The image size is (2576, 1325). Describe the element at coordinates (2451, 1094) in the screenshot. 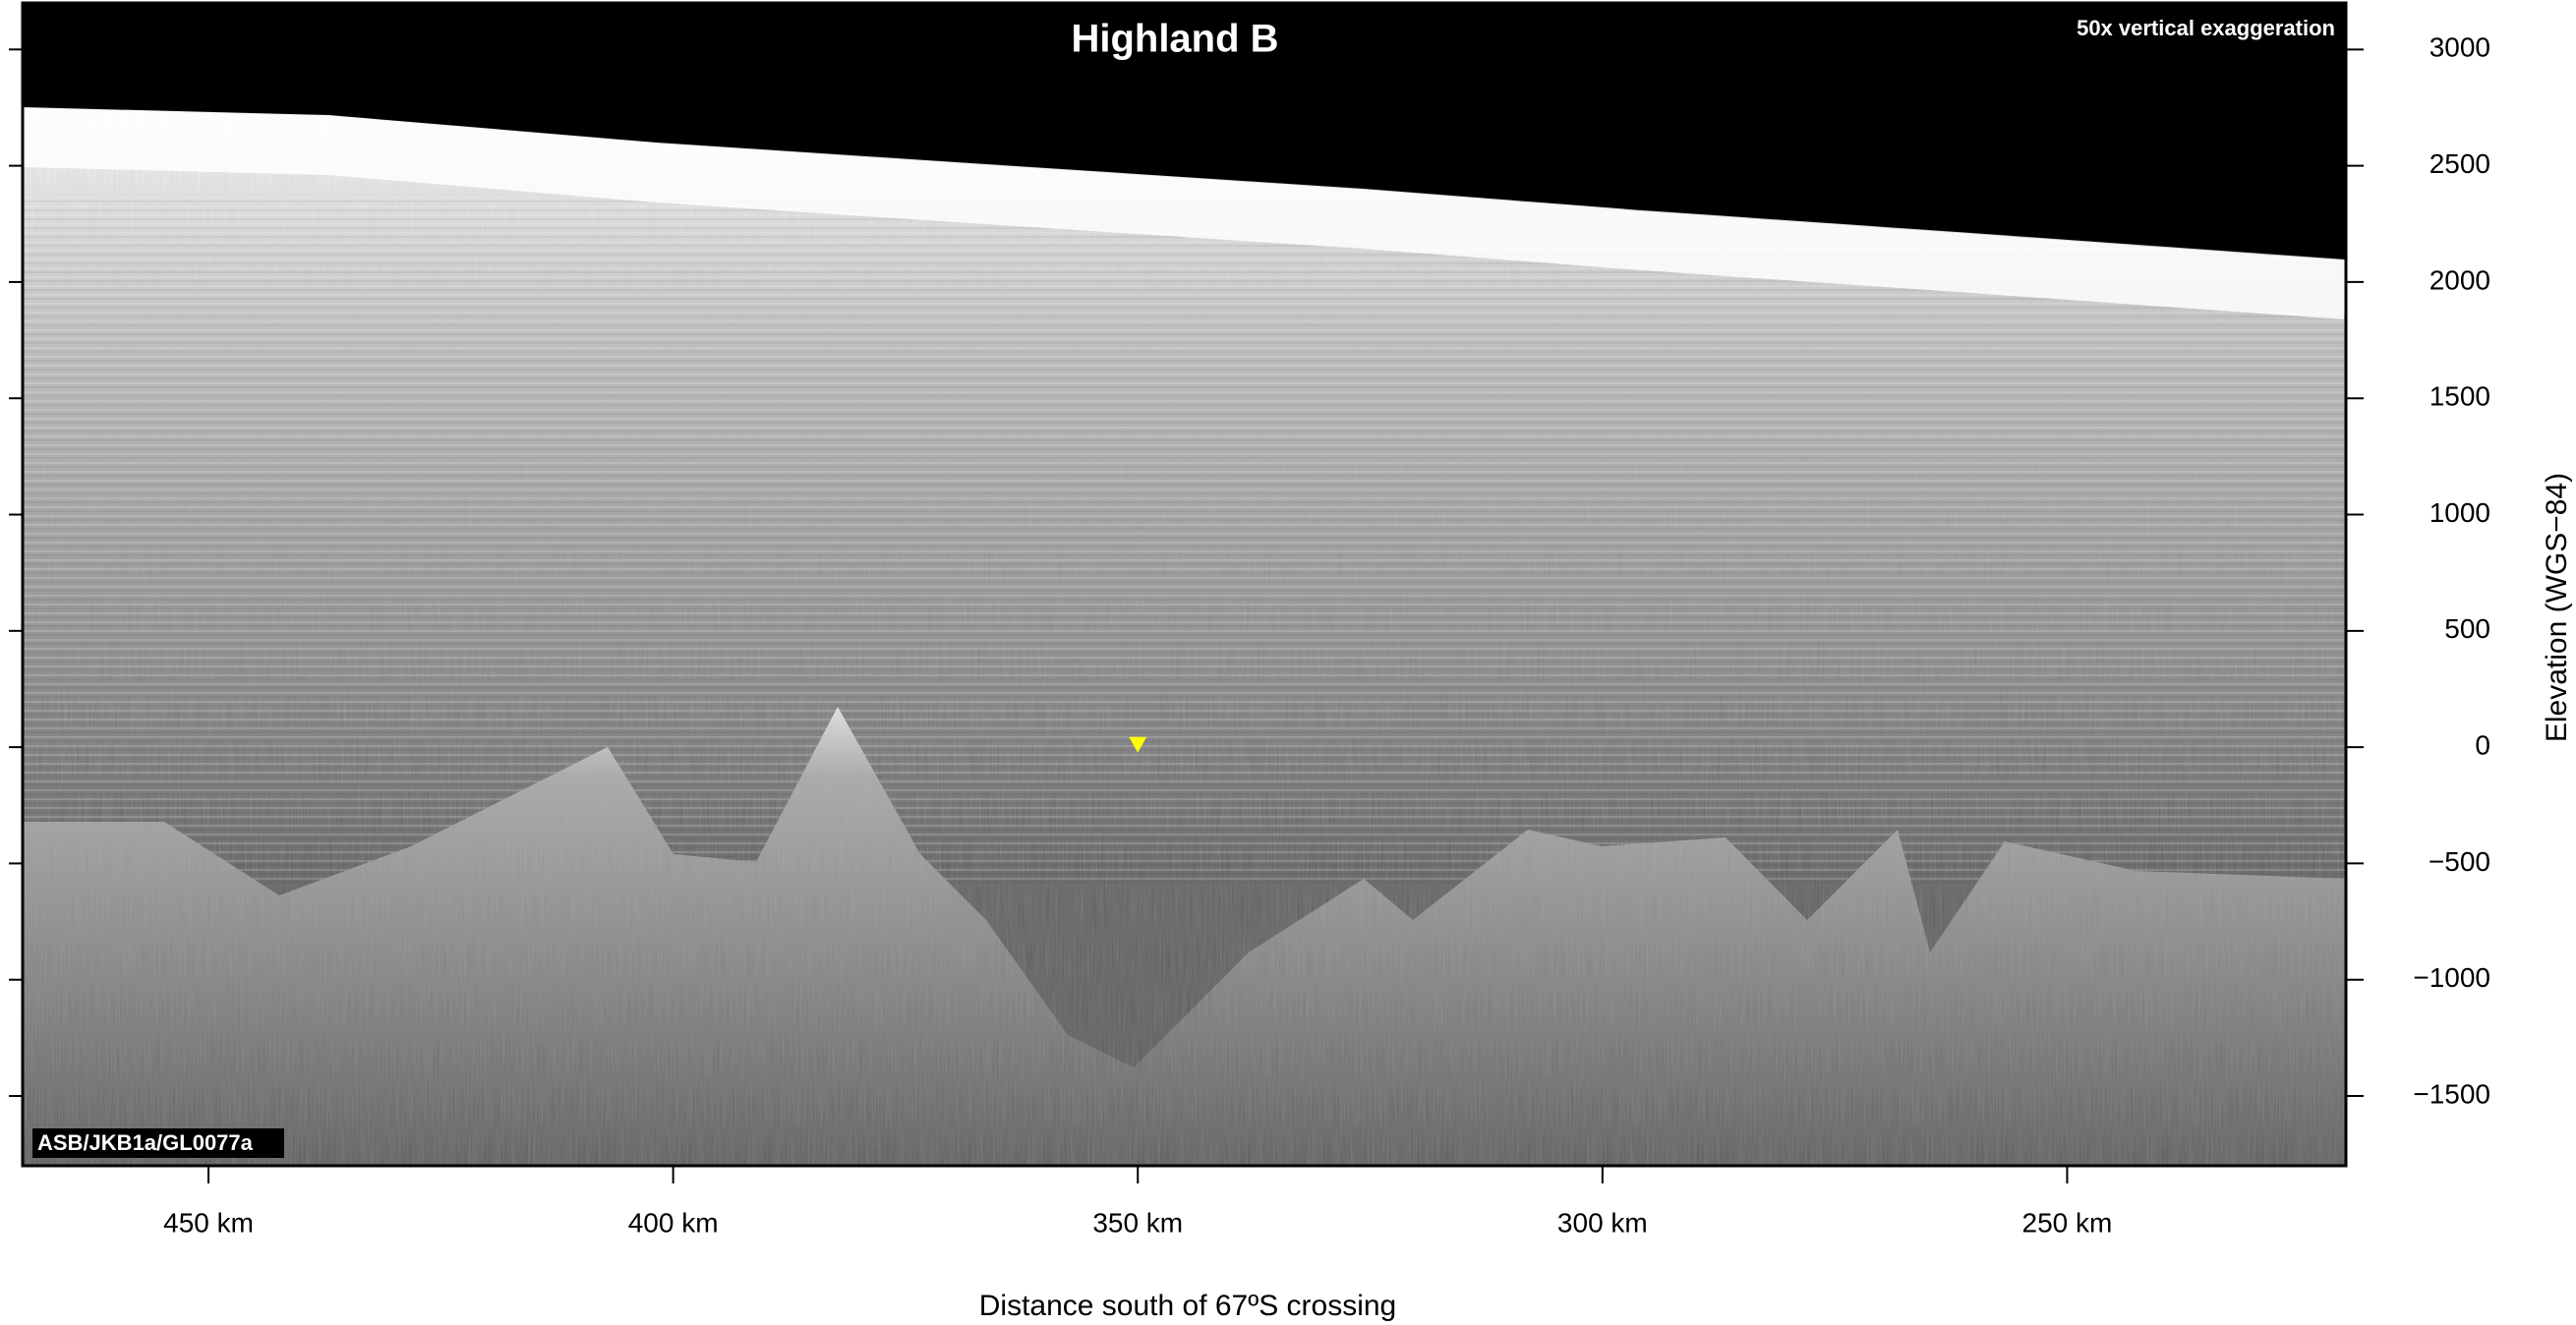

I see `y-tick-label: −1500` at that location.